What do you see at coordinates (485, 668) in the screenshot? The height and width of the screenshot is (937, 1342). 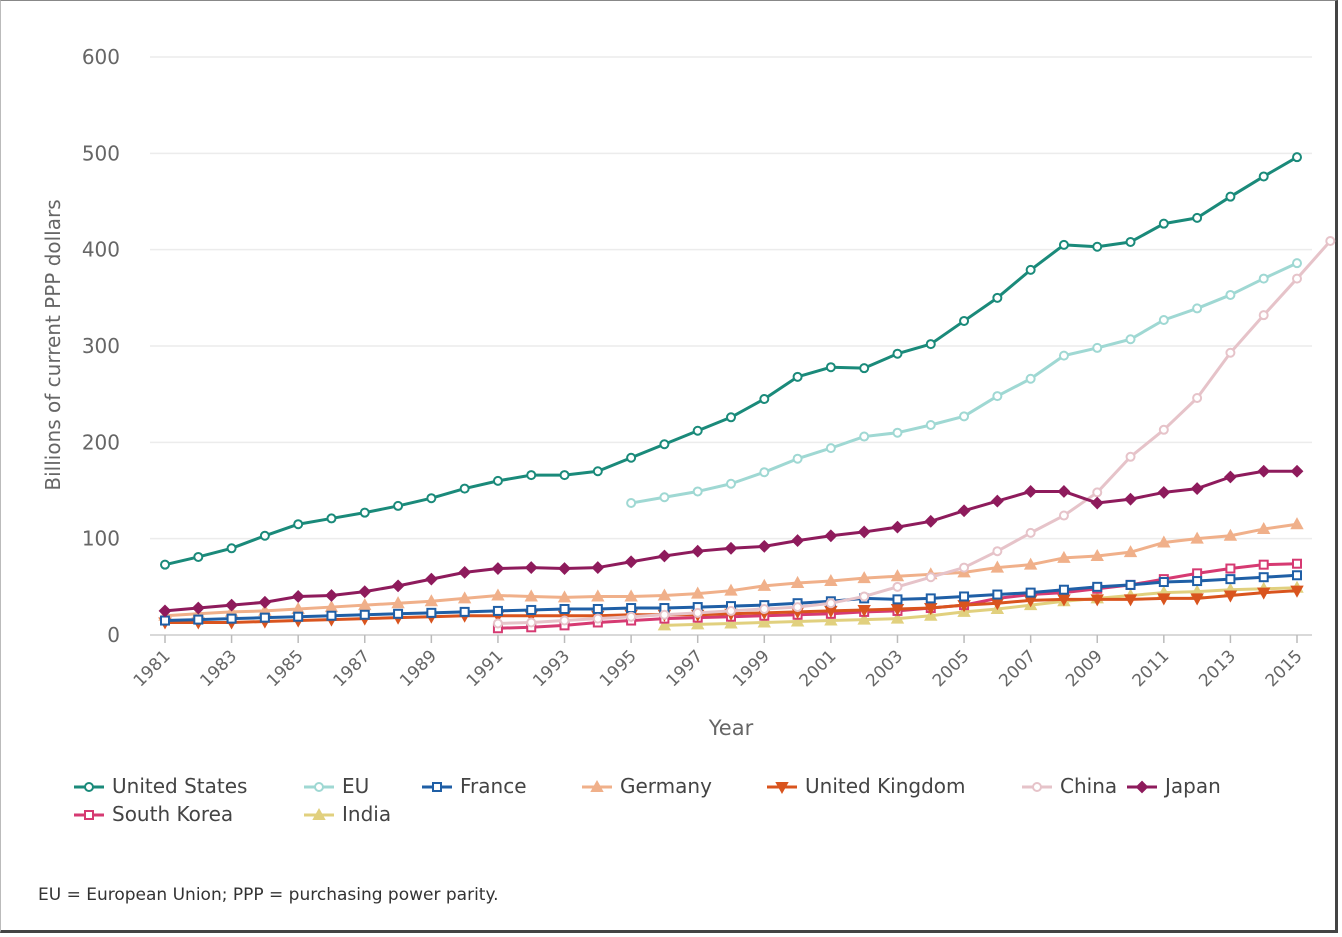 I see `x-tick-label: 1991` at bounding box center [485, 668].